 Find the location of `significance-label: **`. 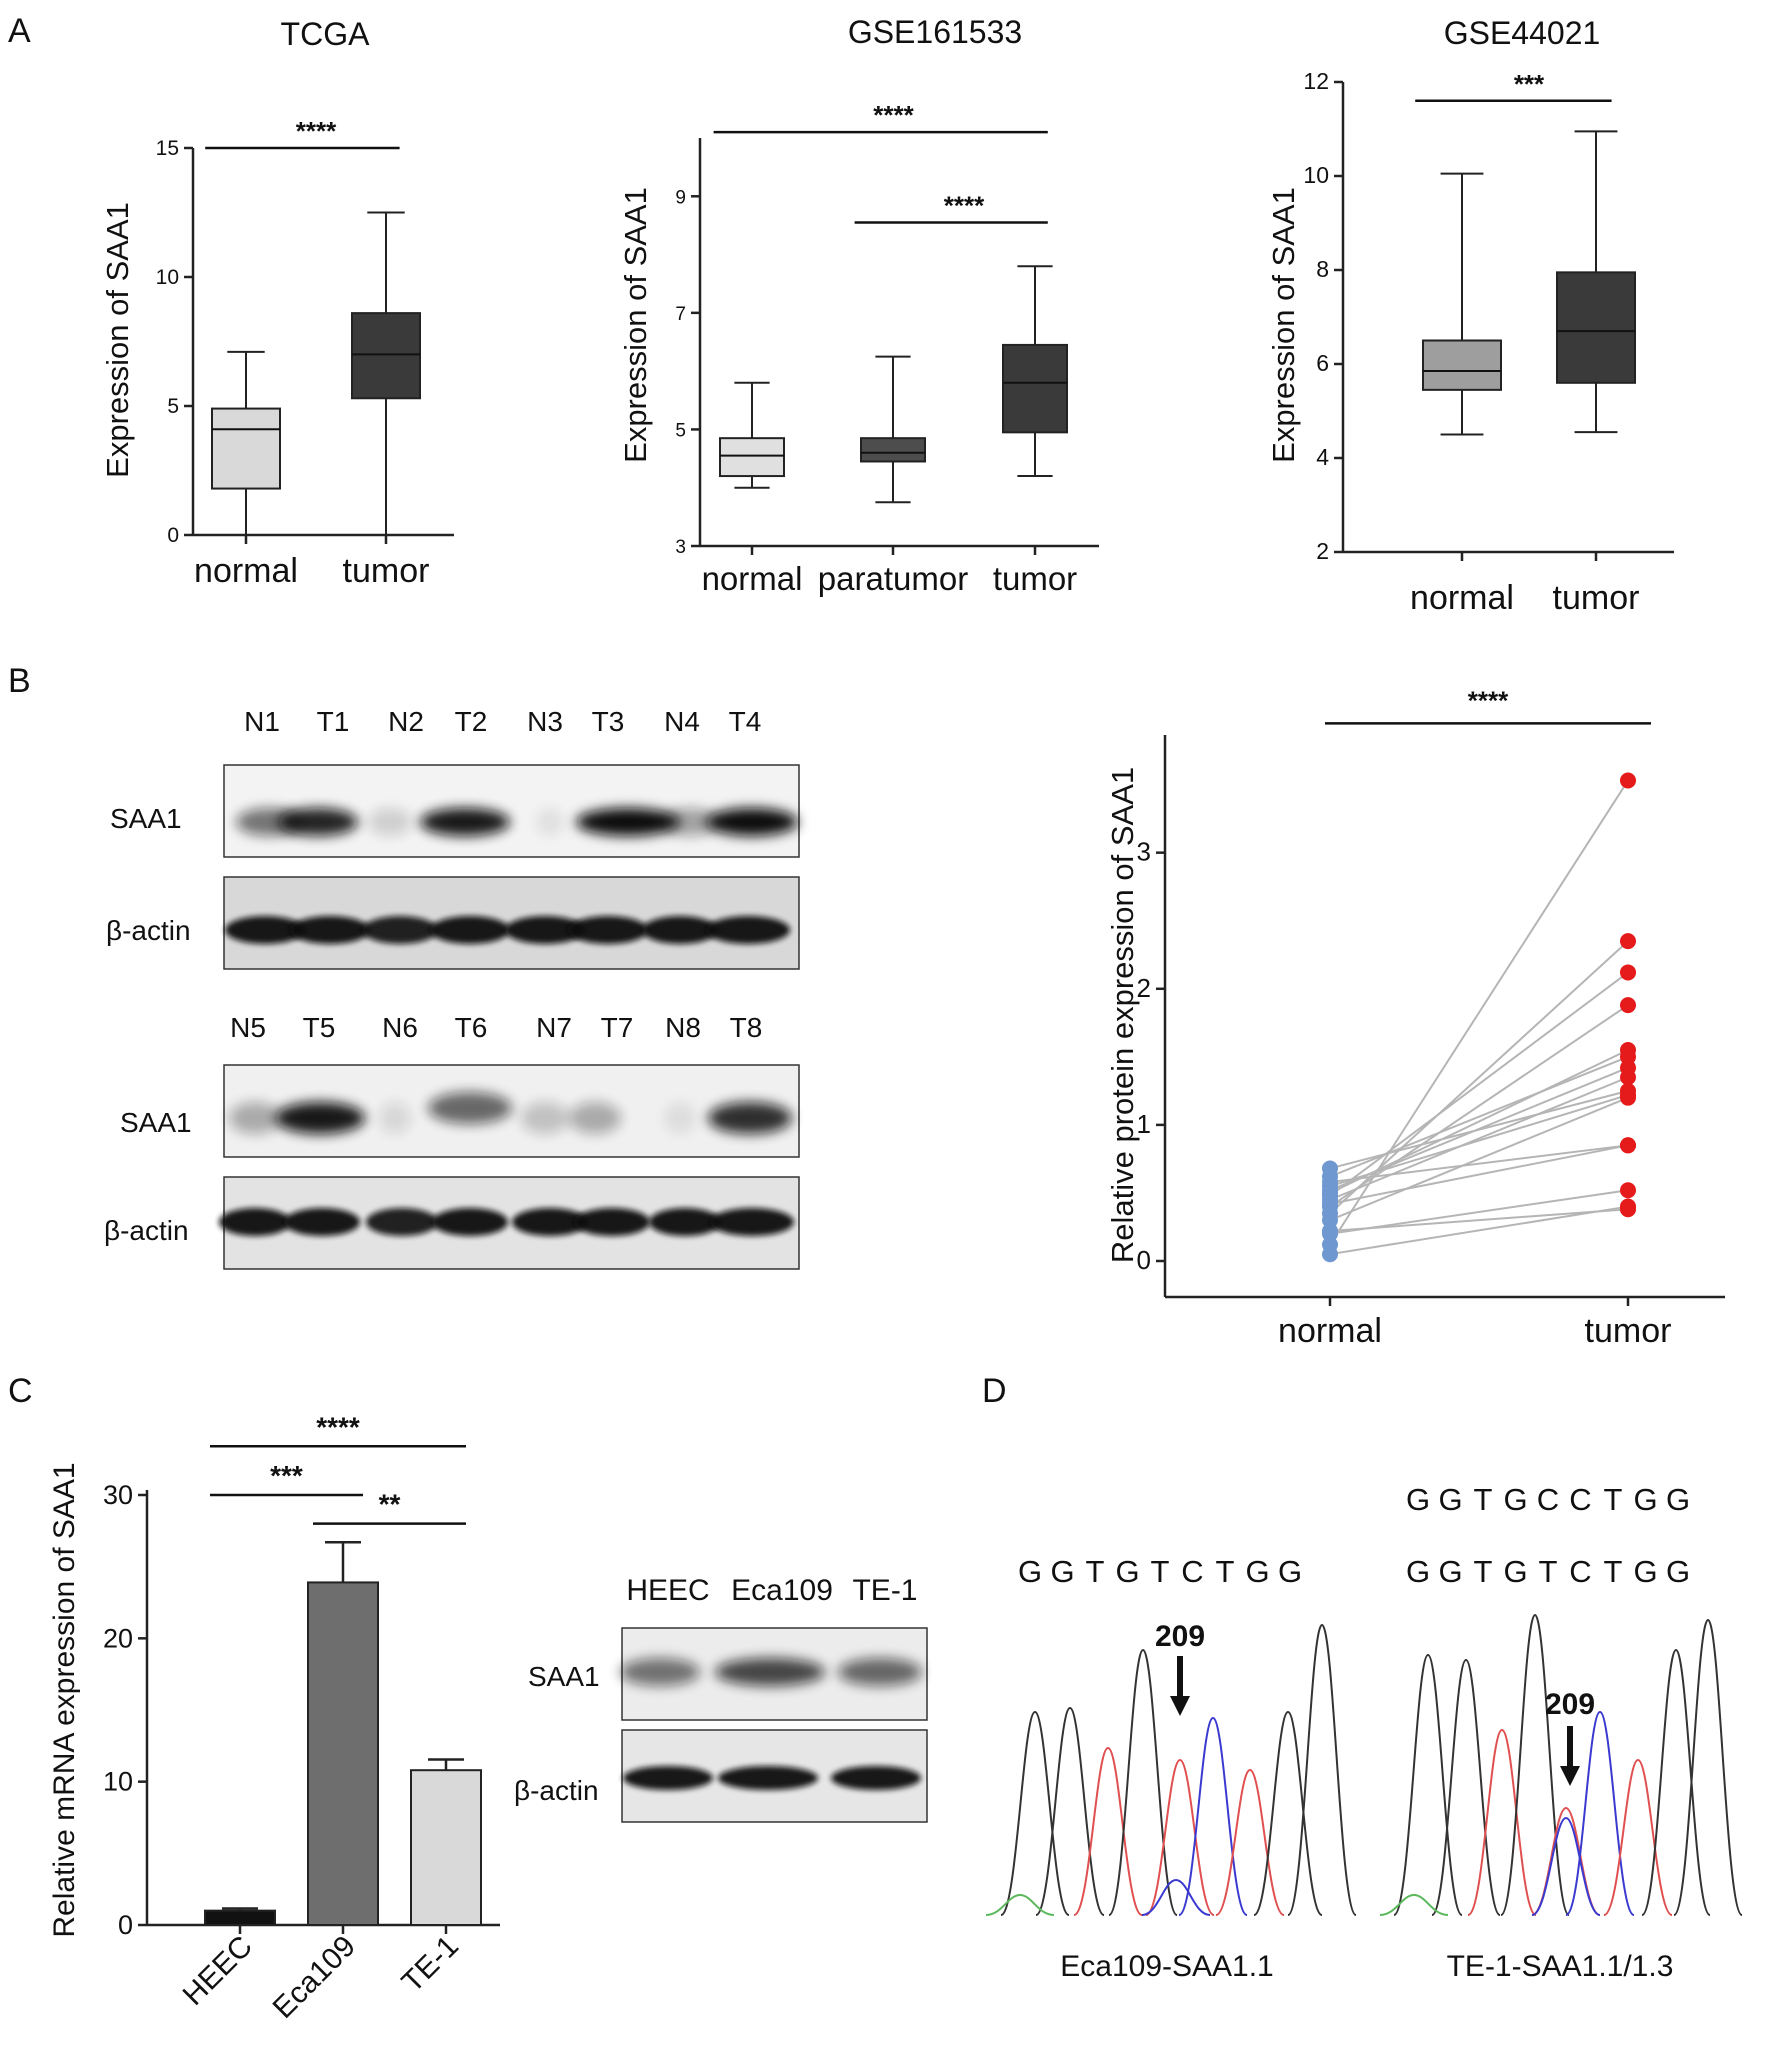

significance-label: ** is located at coordinates (390, 1504).